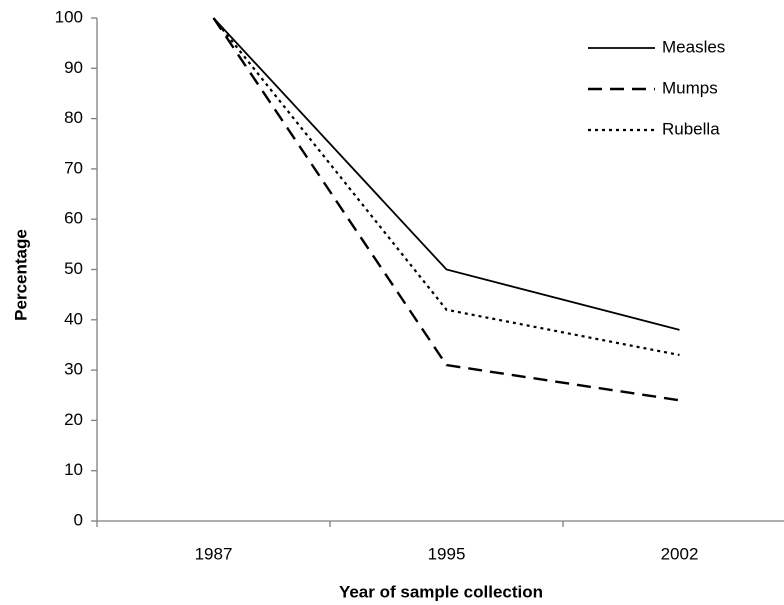  Describe the element at coordinates (73, 117) in the screenshot. I see `y-tick-label: 80` at that location.